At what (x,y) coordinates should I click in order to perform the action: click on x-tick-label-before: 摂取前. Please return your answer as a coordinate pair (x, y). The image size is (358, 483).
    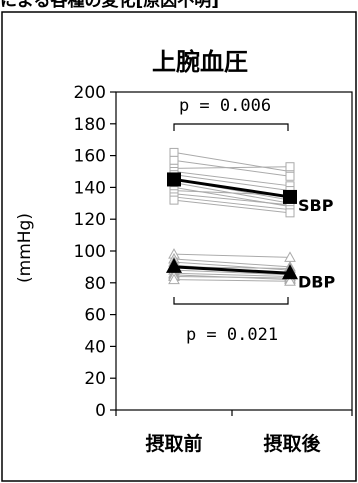
    Looking at the image, I should click on (173, 443).